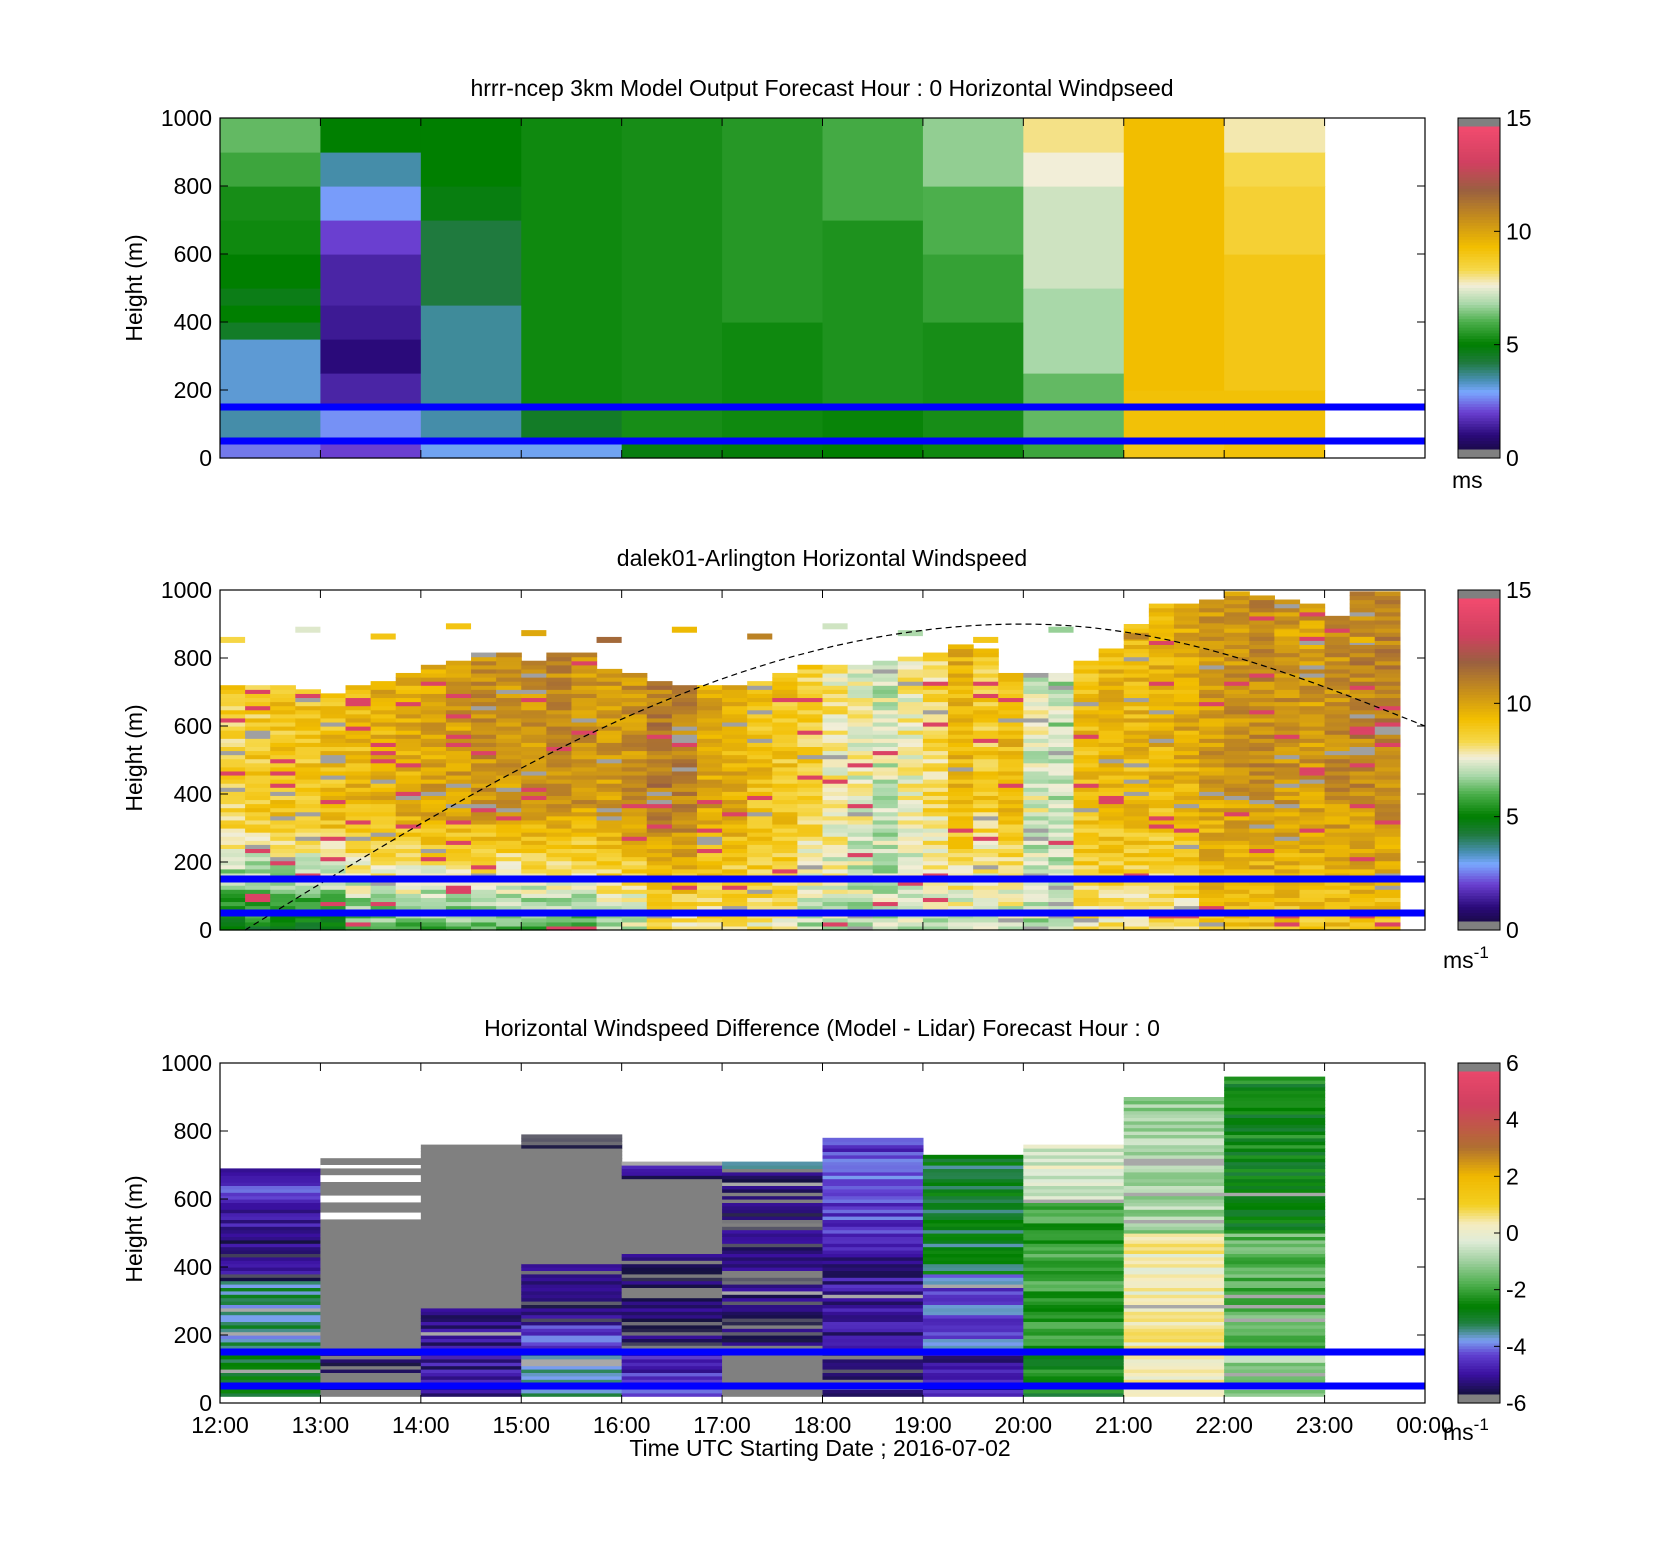 The image size is (1680, 1566). Describe the element at coordinates (1516, 1403) in the screenshot. I see `colorbar-tick-label: -6` at that location.